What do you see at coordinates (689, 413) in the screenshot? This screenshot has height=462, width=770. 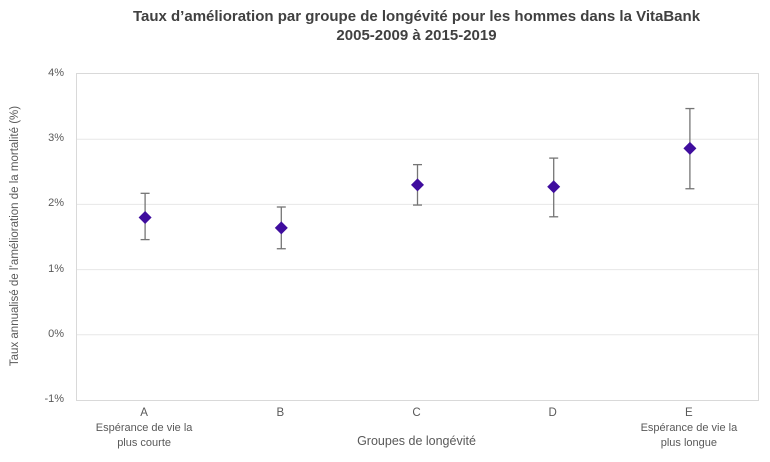 I see `x-category-label: E` at bounding box center [689, 413].